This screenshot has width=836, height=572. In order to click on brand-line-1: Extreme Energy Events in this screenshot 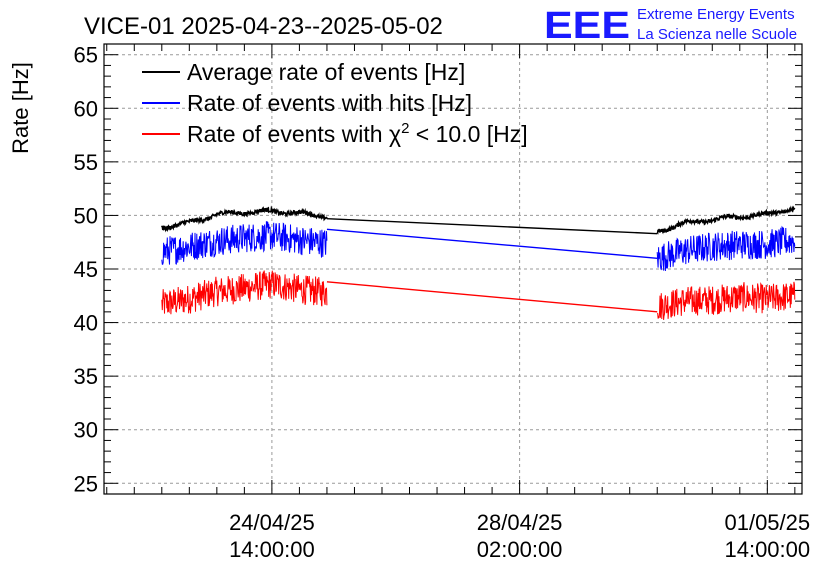, I will do `click(716, 14)`.